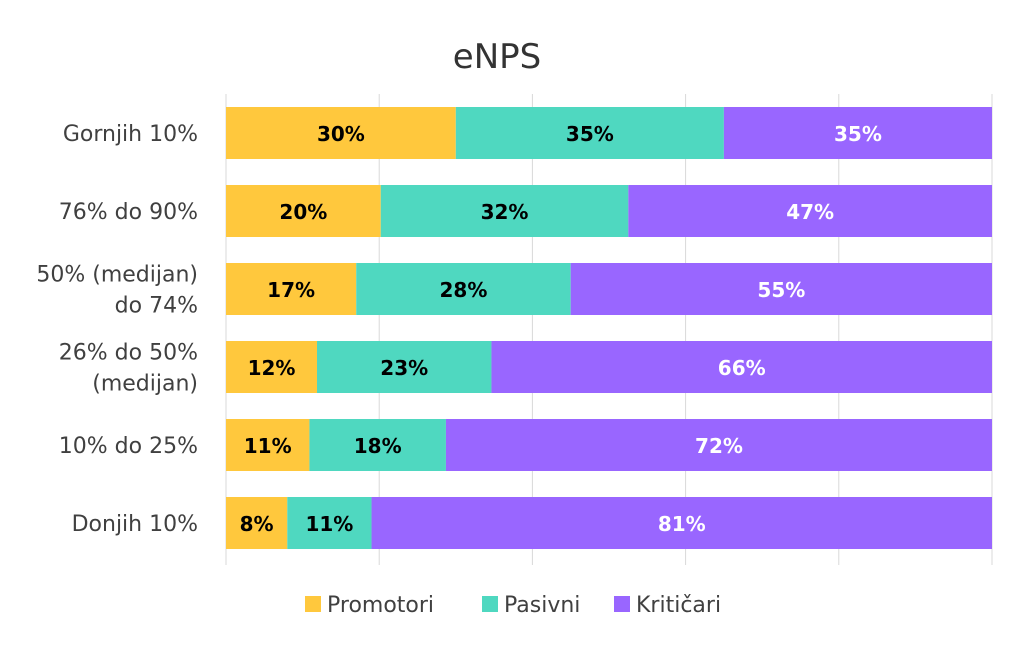  What do you see at coordinates (542, 605) in the screenshot?
I see `legend-label: Pasivni` at bounding box center [542, 605].